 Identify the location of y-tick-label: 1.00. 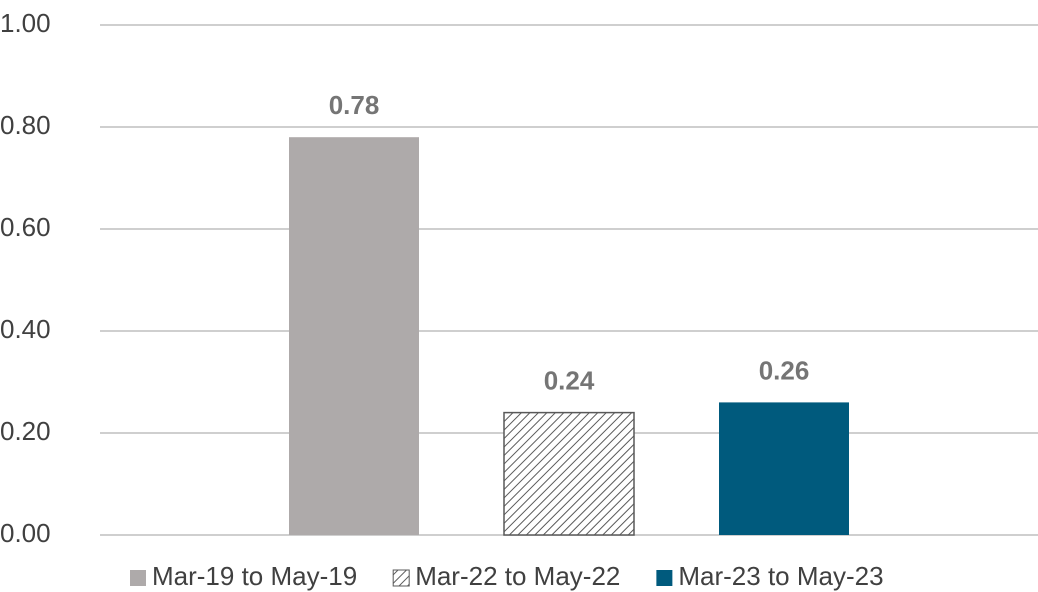
(25, 23).